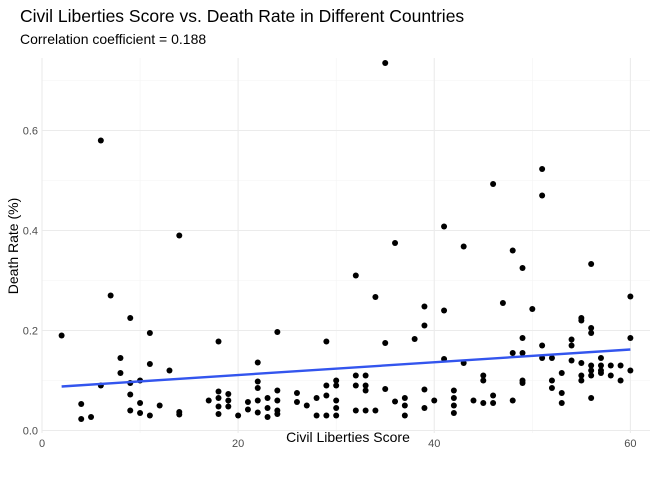 This screenshot has height=480, width=672. Describe the element at coordinates (113, 39) in the screenshot. I see `chart-subtitle: Correlation coefficient = 0.188` at that location.